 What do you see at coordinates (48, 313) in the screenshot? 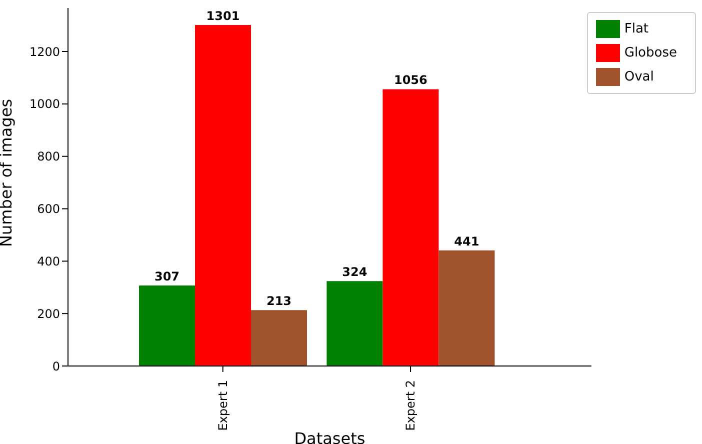
I see `y-tick-label: 200` at bounding box center [48, 313].